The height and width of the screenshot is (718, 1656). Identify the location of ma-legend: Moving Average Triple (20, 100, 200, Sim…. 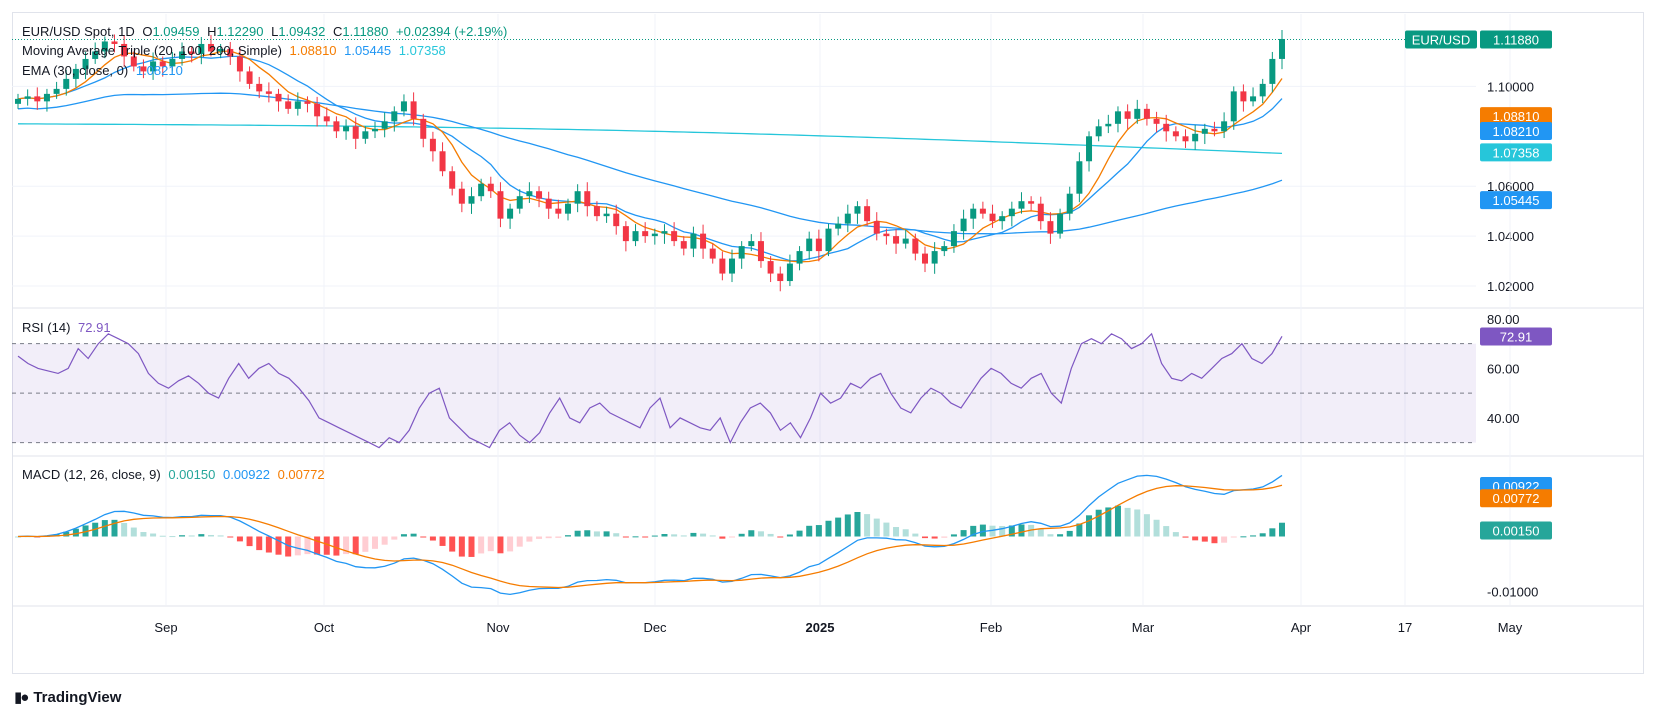
(236, 50).